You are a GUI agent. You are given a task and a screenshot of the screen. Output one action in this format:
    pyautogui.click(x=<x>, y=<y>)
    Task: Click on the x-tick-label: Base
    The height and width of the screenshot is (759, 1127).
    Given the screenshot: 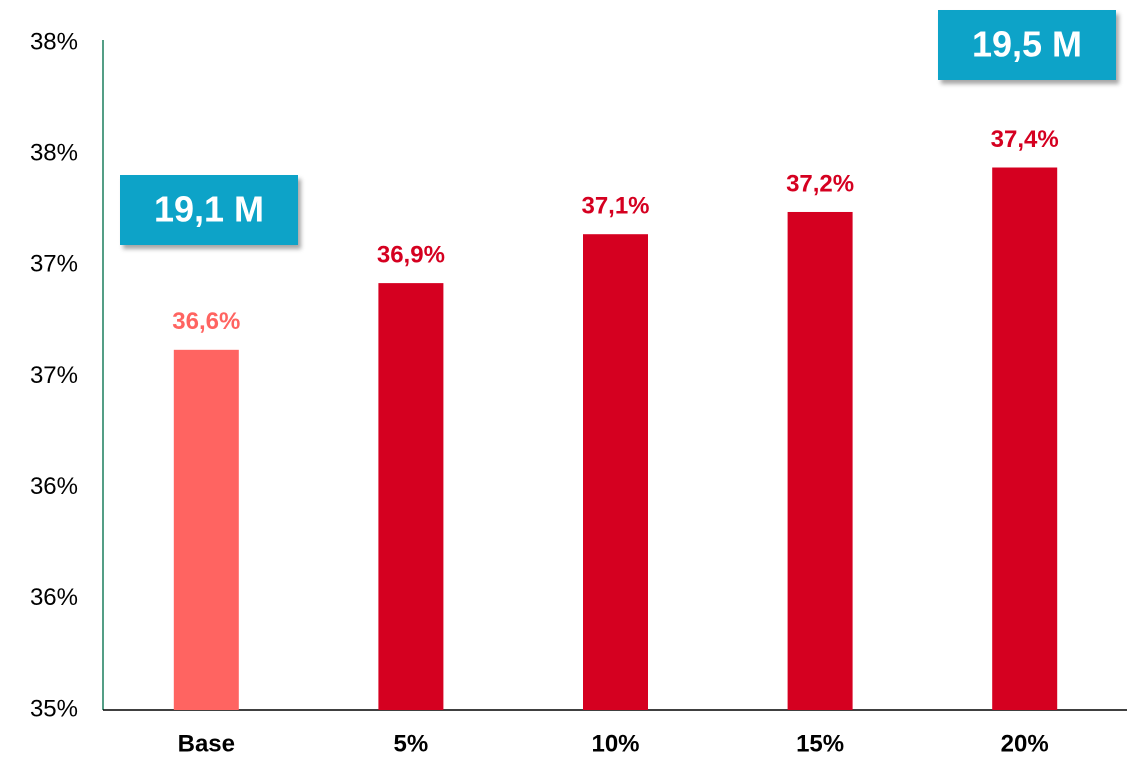 What is the action you would take?
    pyautogui.click(x=206, y=743)
    